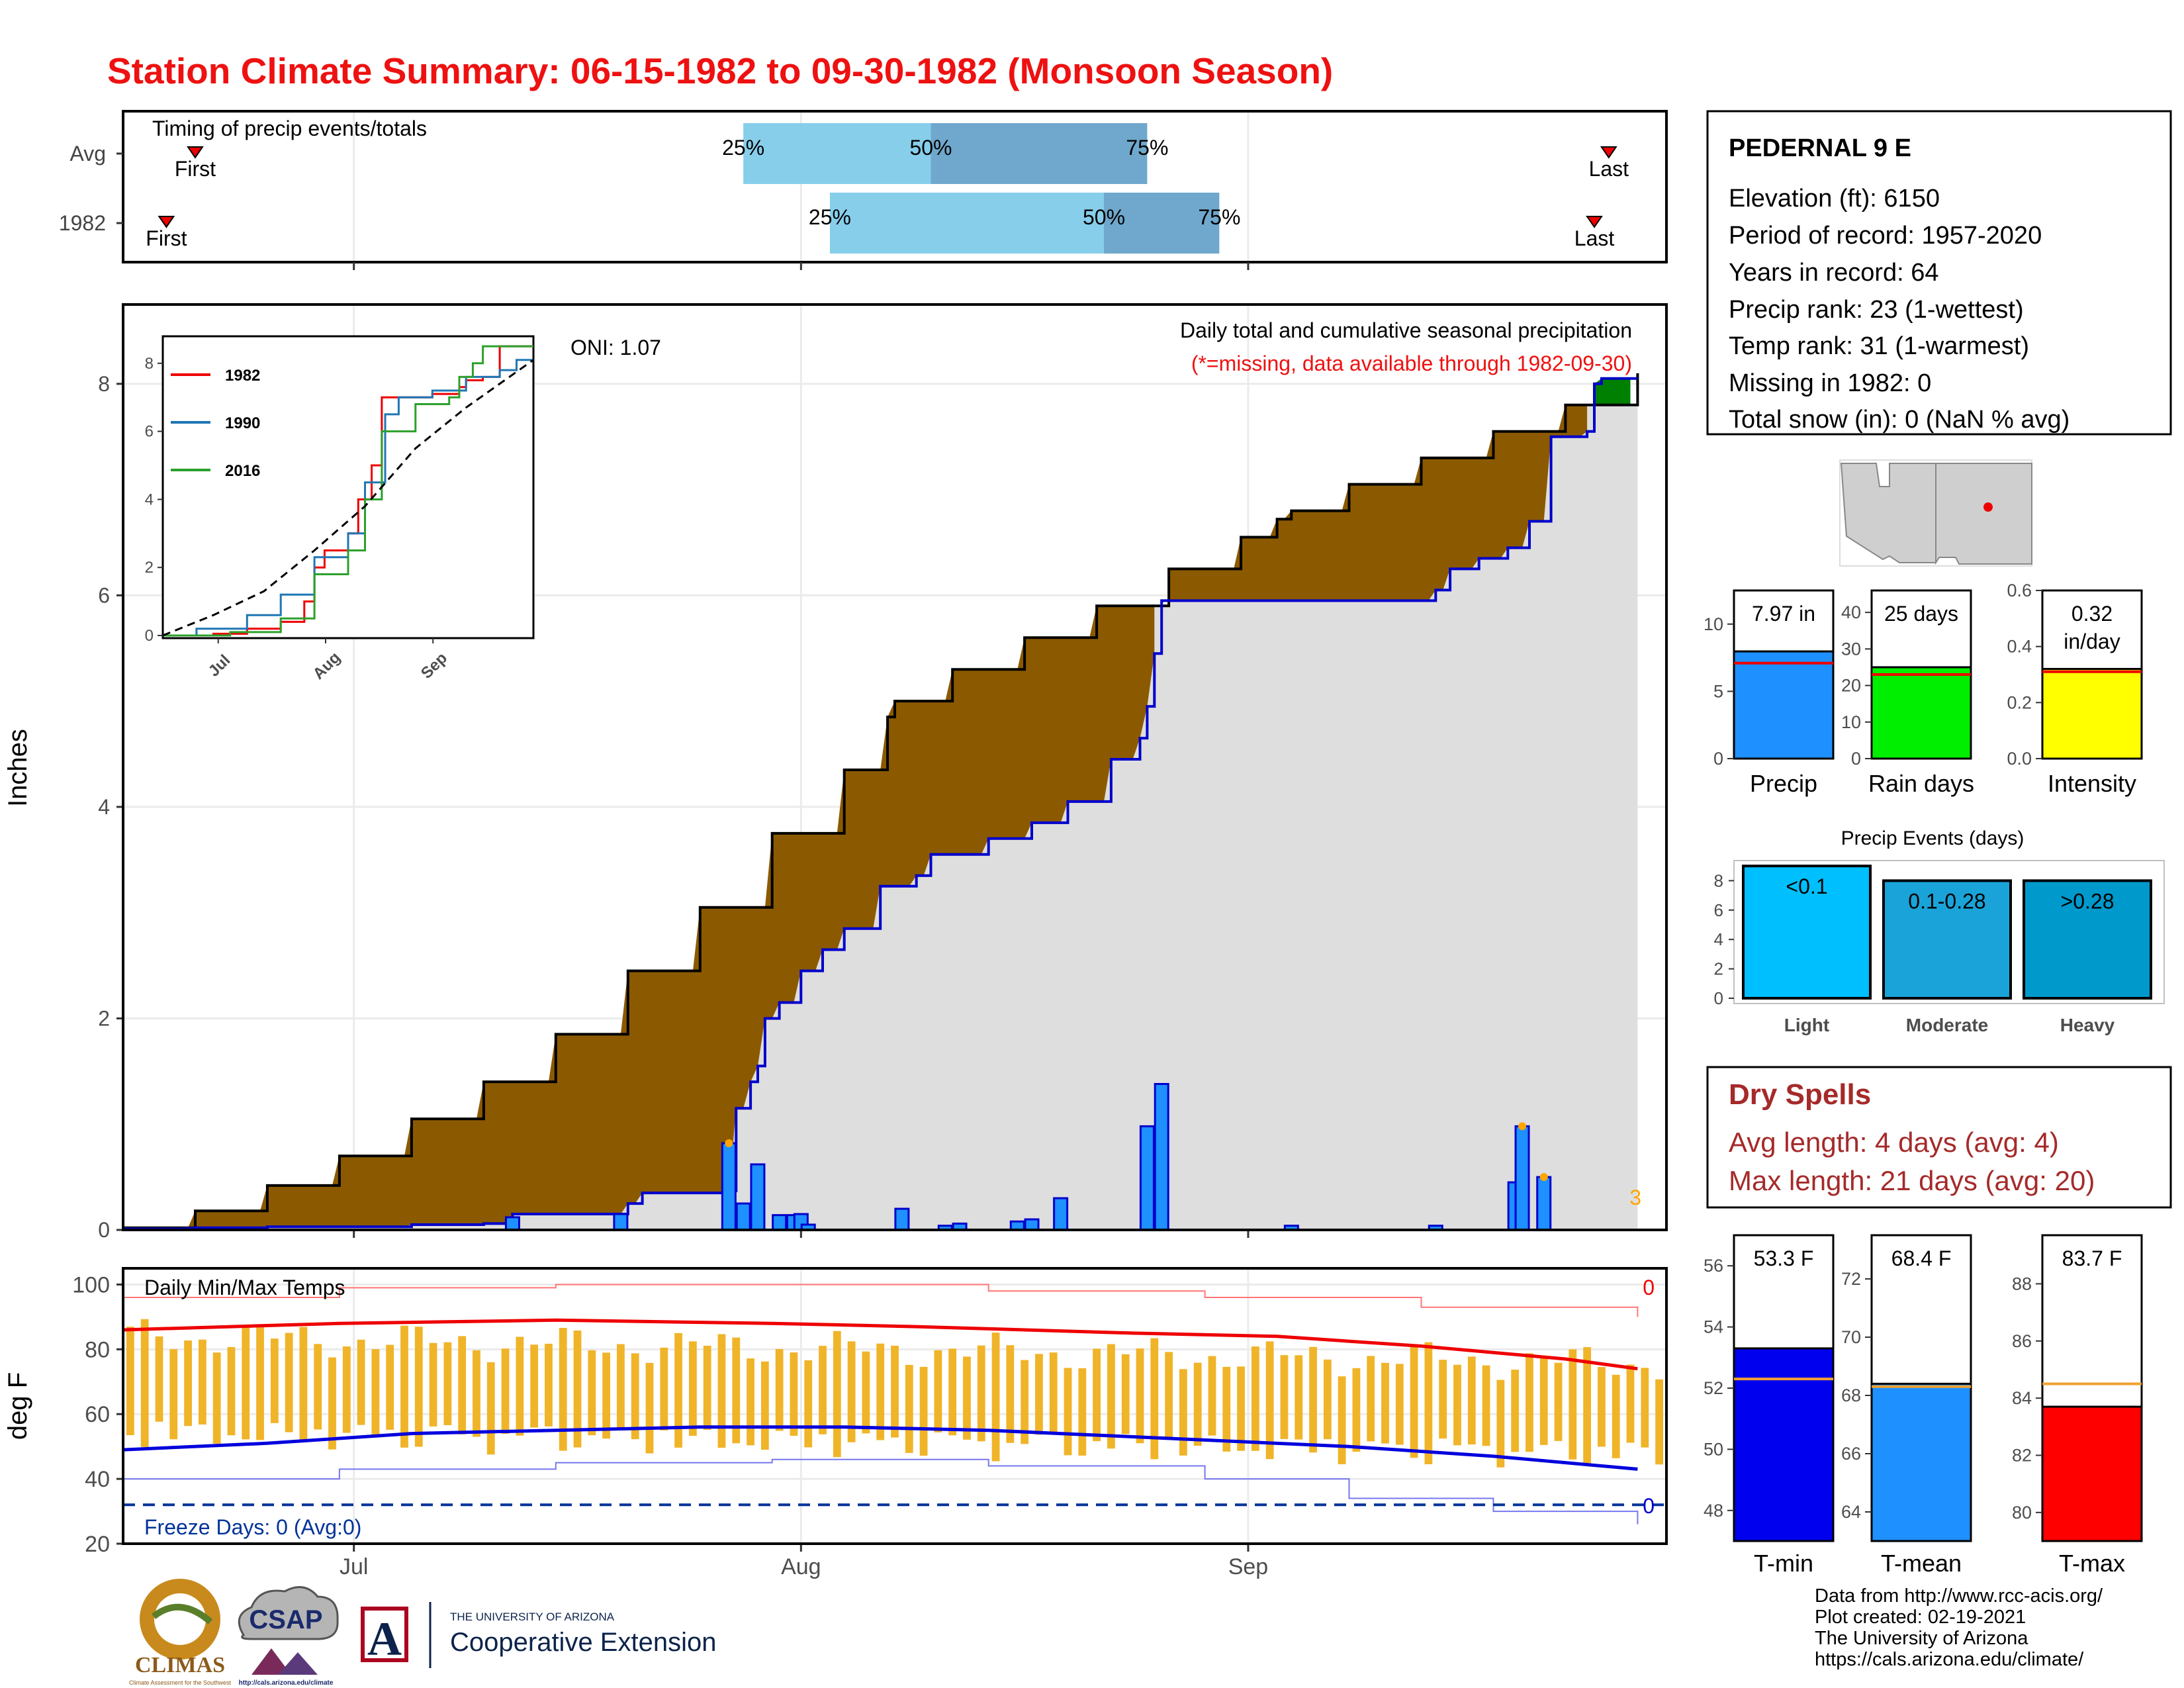 This screenshot has width=2184, height=1688. I want to click on anomaly-category-label: T-min, so click(1783, 1563).